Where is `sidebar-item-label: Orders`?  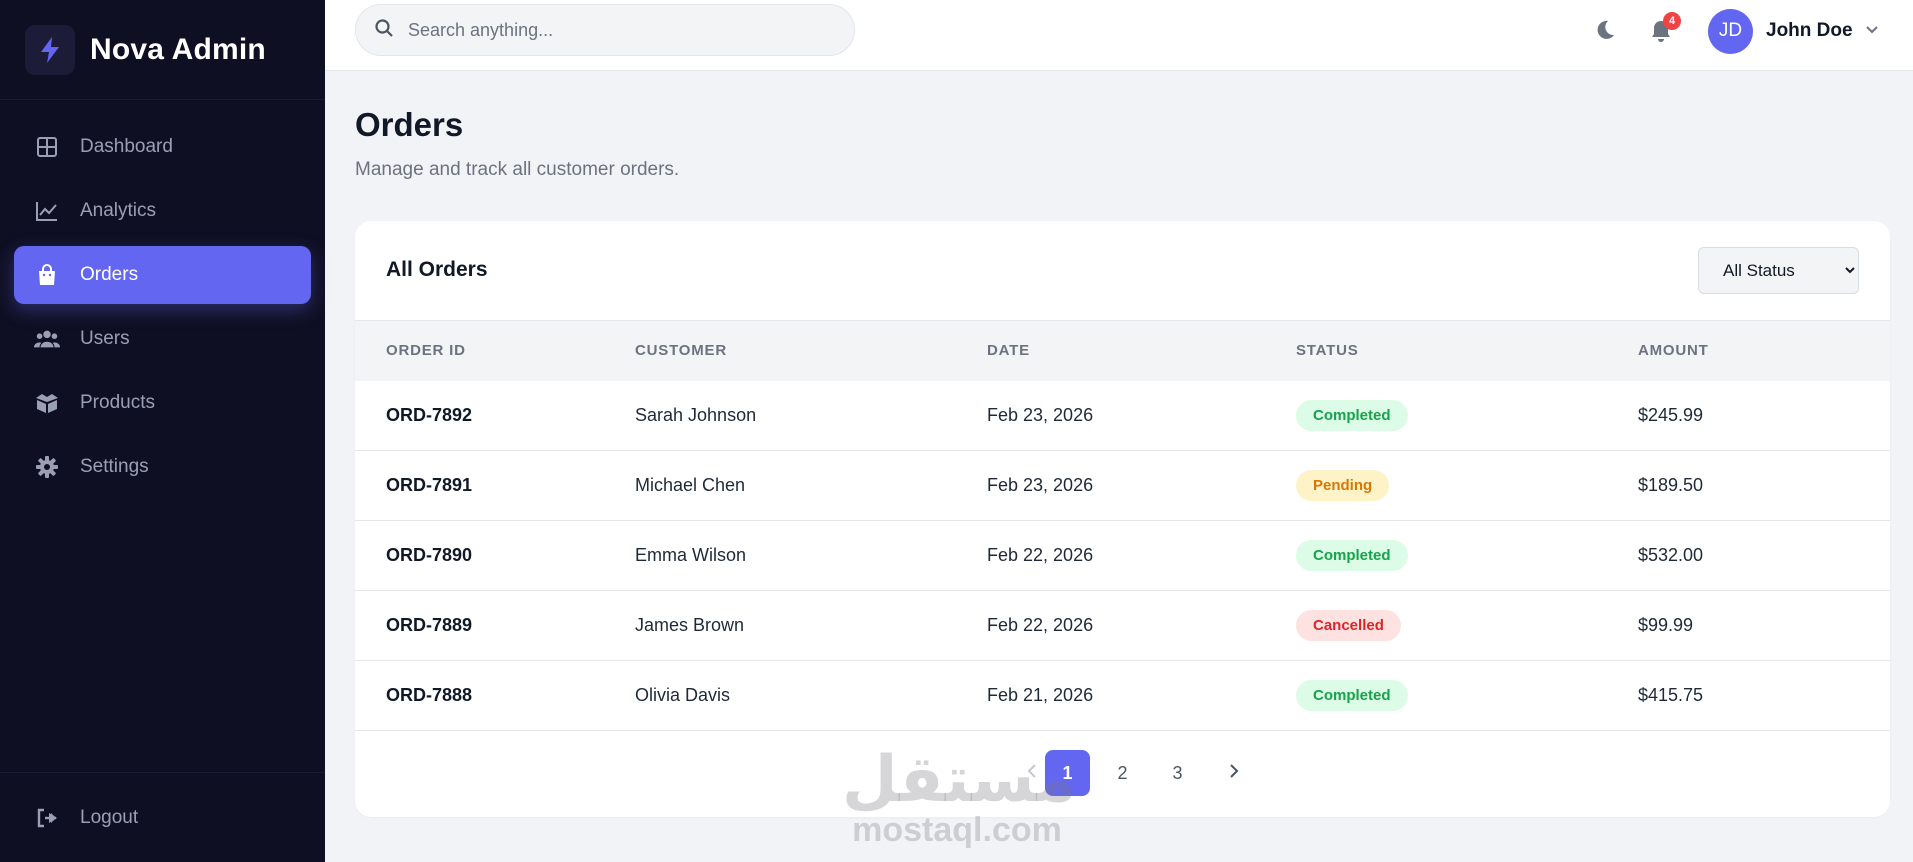
sidebar-item-label: Orders is located at coordinates (109, 274).